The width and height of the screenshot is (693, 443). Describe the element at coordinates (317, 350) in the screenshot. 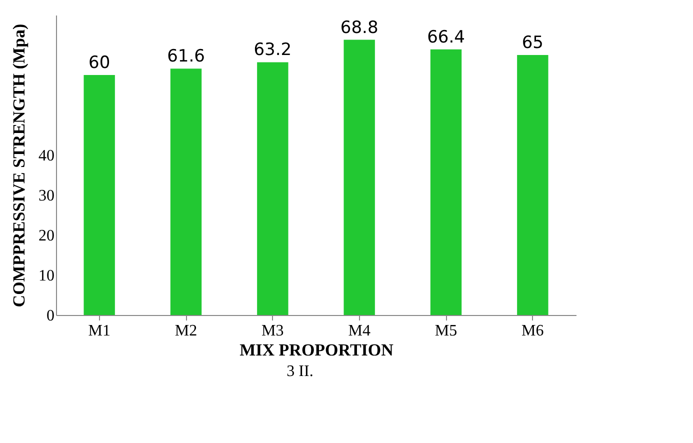

I see `x-axis-title: MIX PROPORTION` at that location.